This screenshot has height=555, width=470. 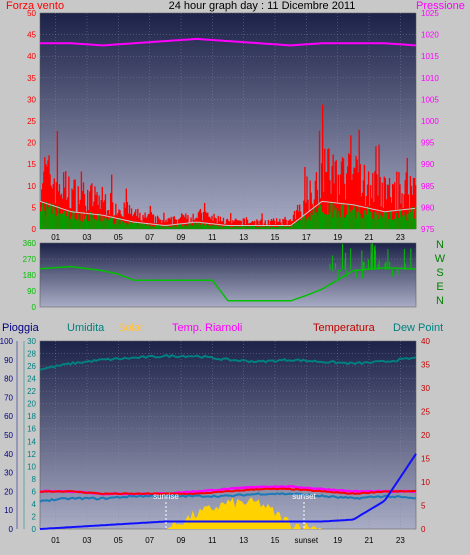 What do you see at coordinates (55, 237) in the screenshot?
I see `hour-tick-label: 01` at bounding box center [55, 237].